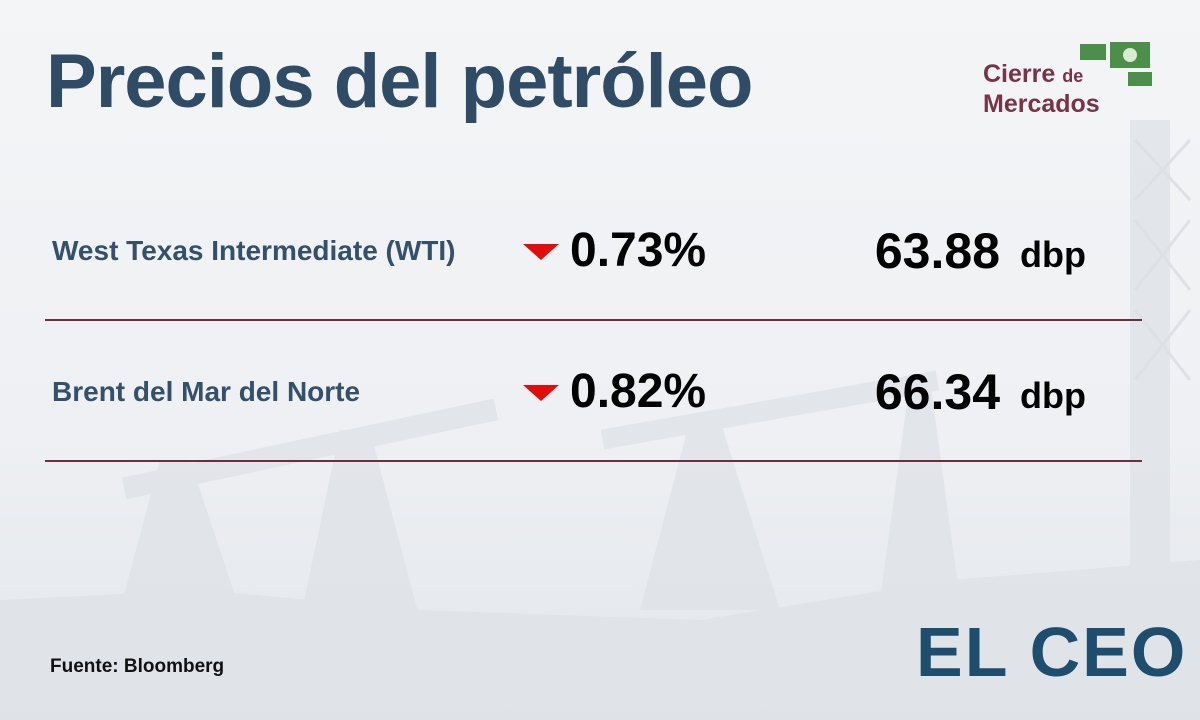 The height and width of the screenshot is (720, 1200). Describe the element at coordinates (638, 250) in the screenshot. I see `change: 0.73%` at that location.